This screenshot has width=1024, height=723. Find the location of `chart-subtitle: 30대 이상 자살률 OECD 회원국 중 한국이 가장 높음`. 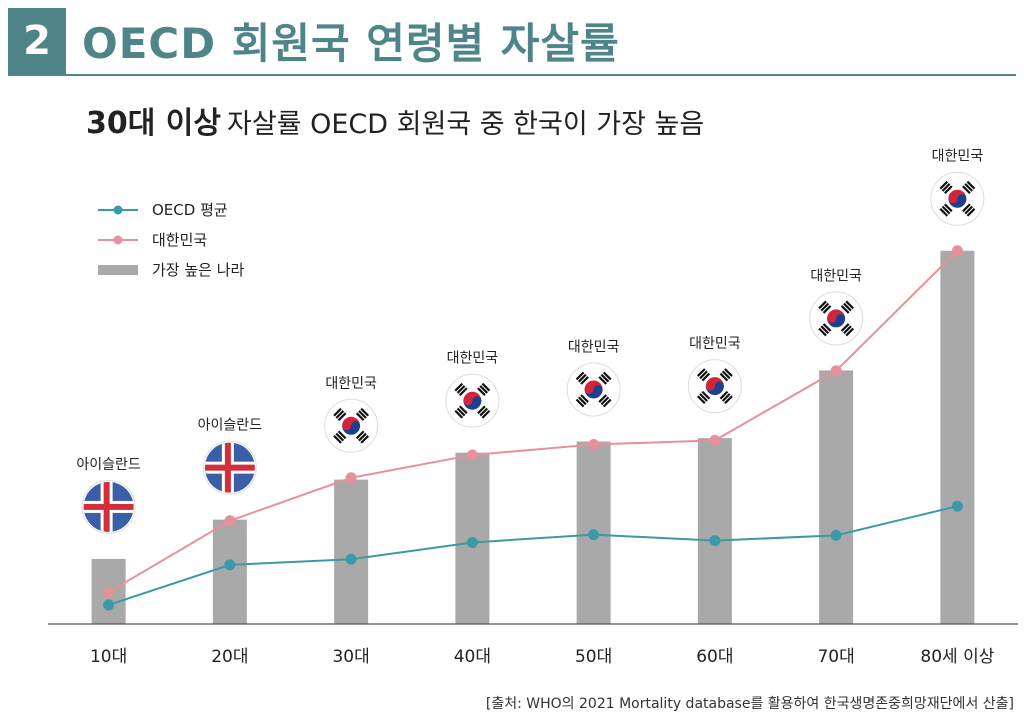

chart-subtitle: 30대 이상 자살률 OECD 회원국 중 한국이 가장 높음 is located at coordinates (395, 120).